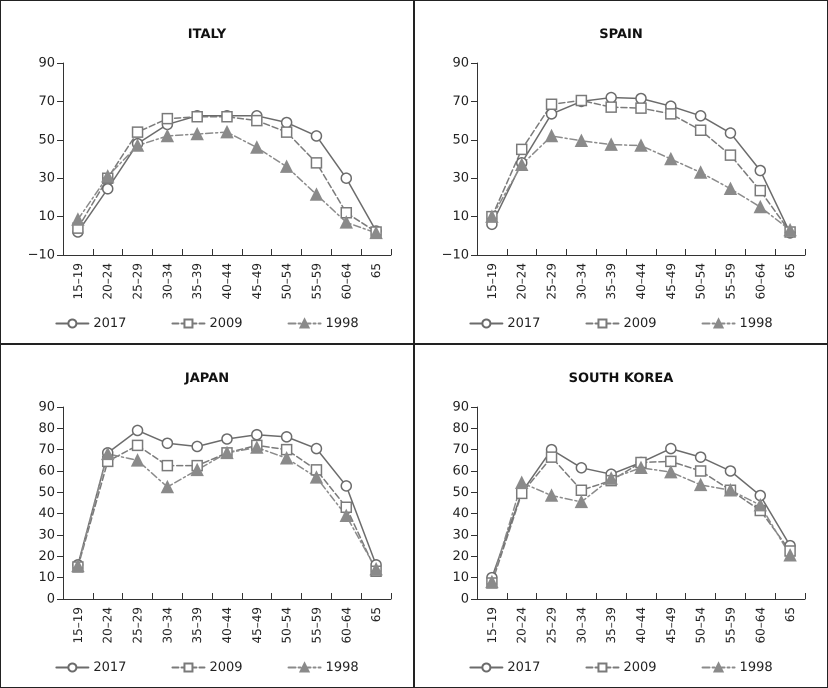  I want to click on chart-title: ITALY, so click(207, 34).